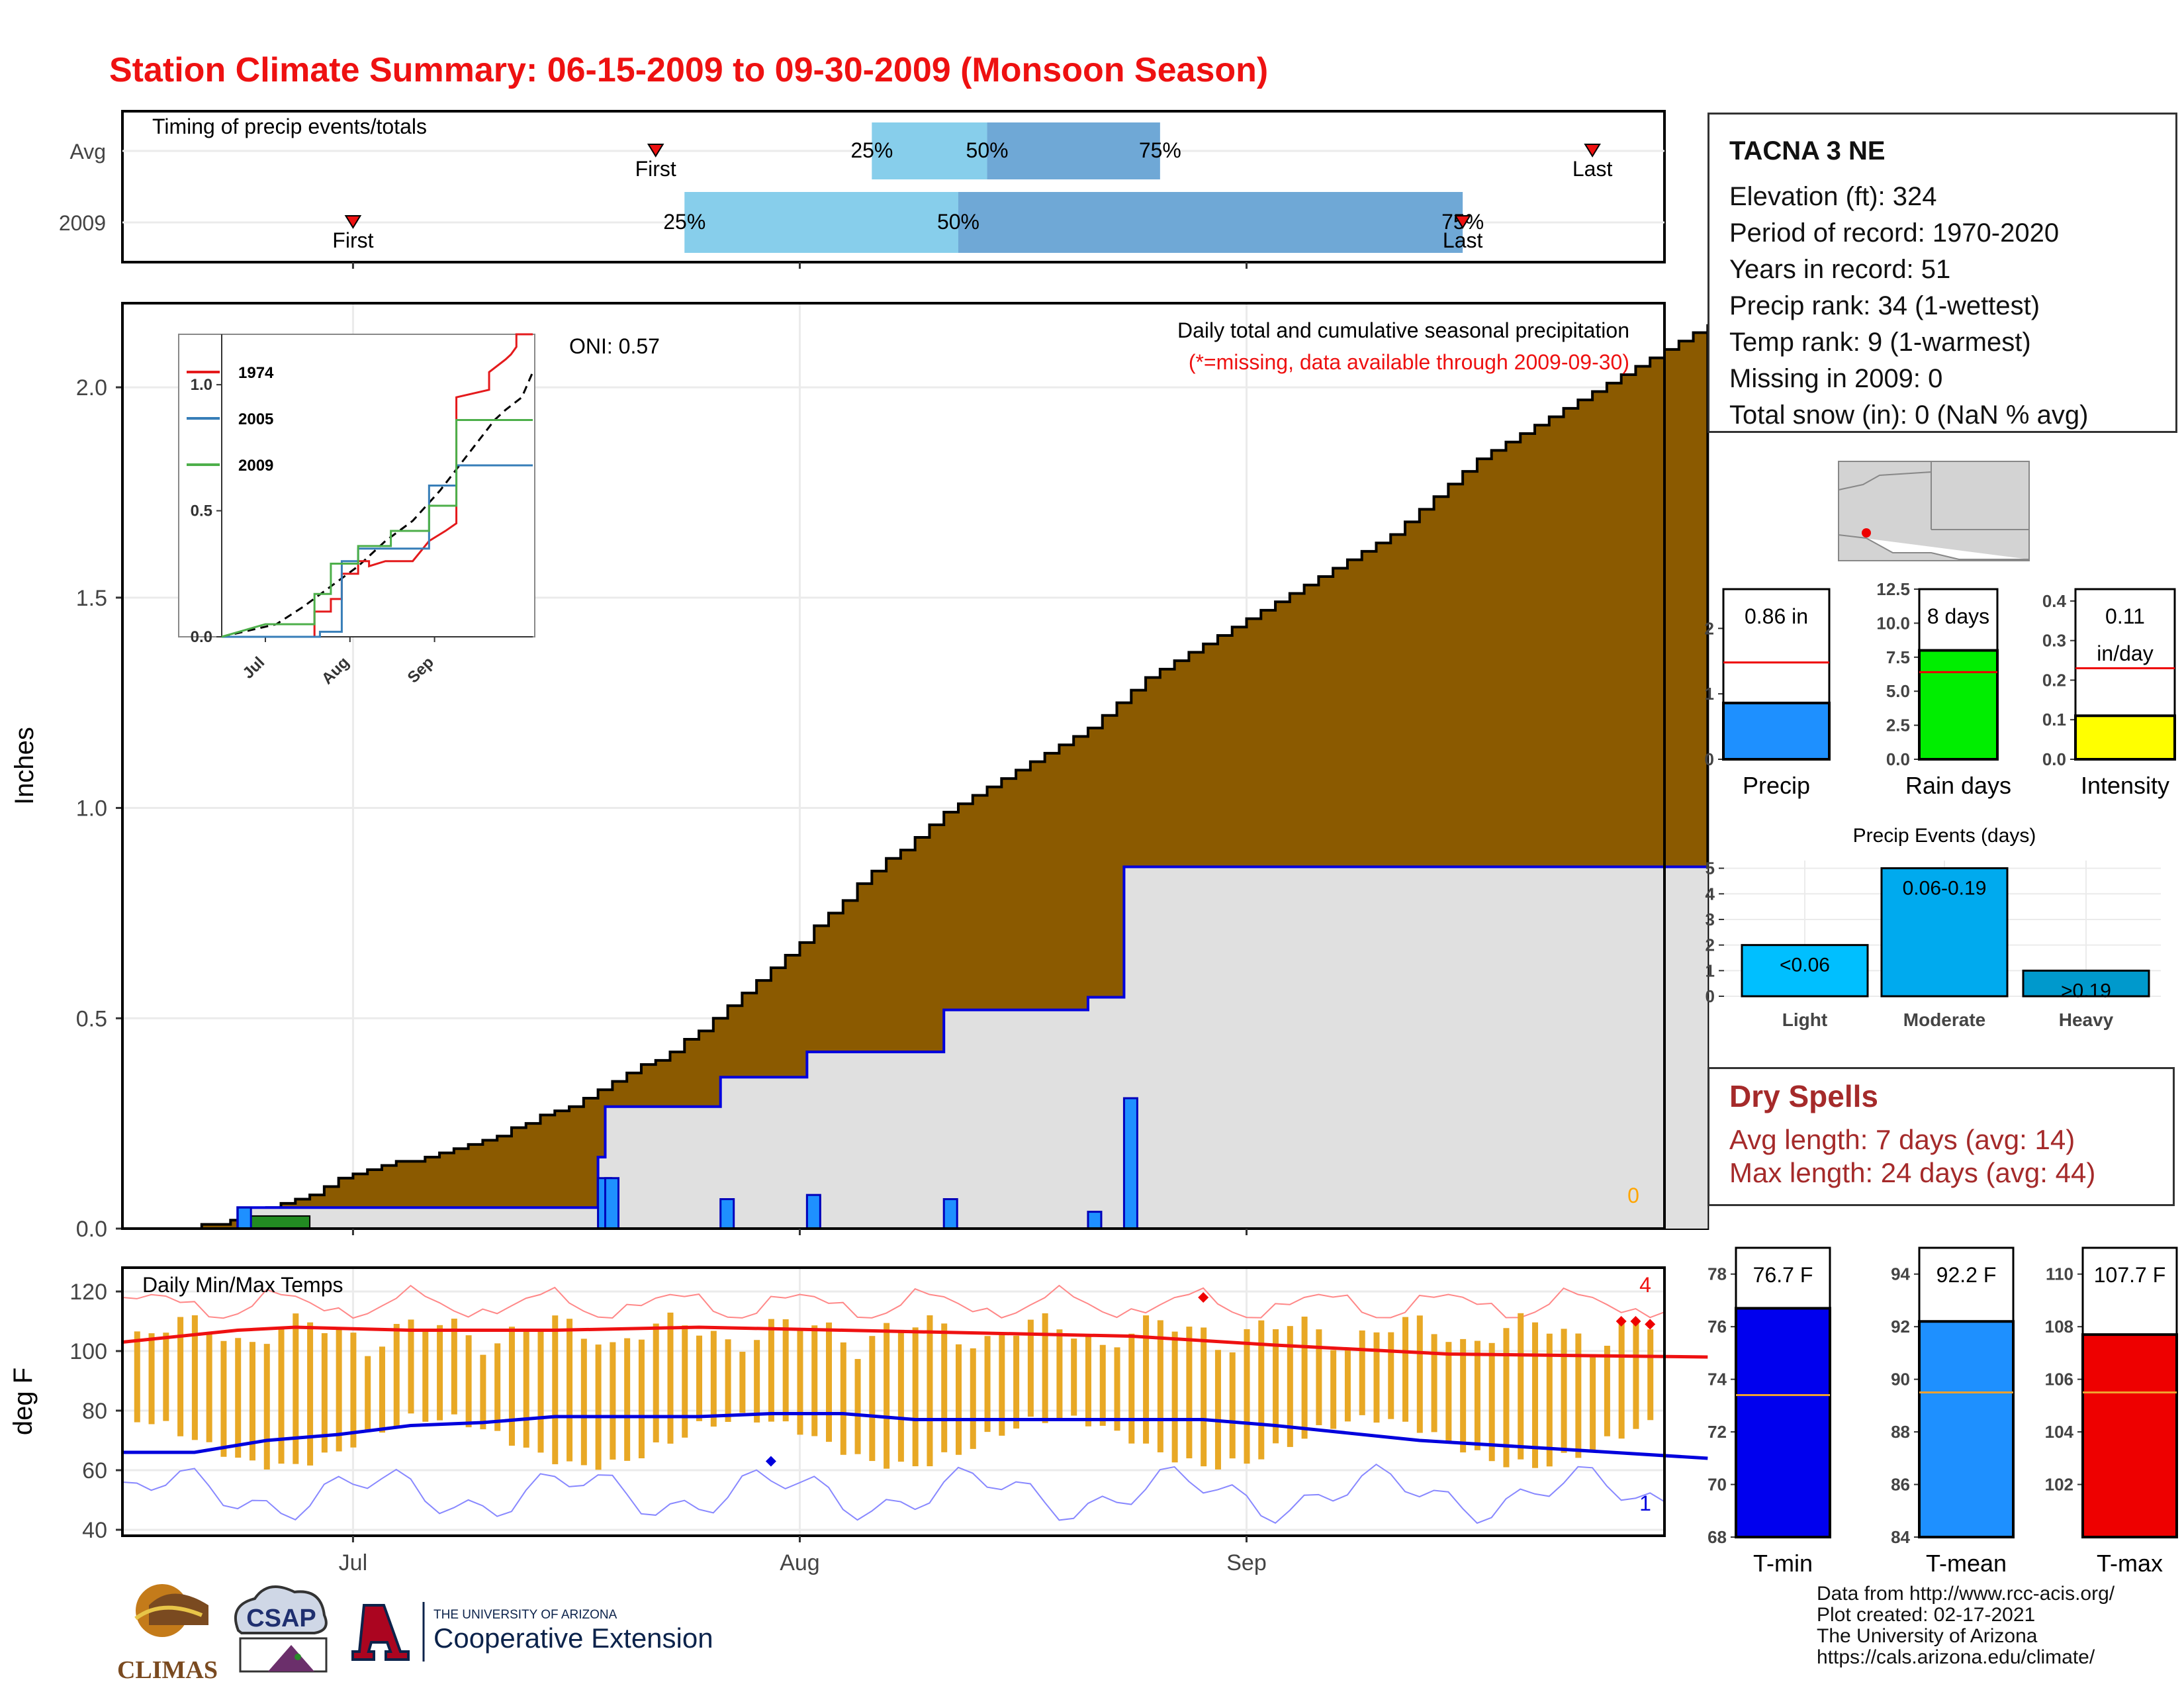 The height and width of the screenshot is (1688, 2184). What do you see at coordinates (893, 1493) in the screenshot?
I see `record-low-line` at bounding box center [893, 1493].